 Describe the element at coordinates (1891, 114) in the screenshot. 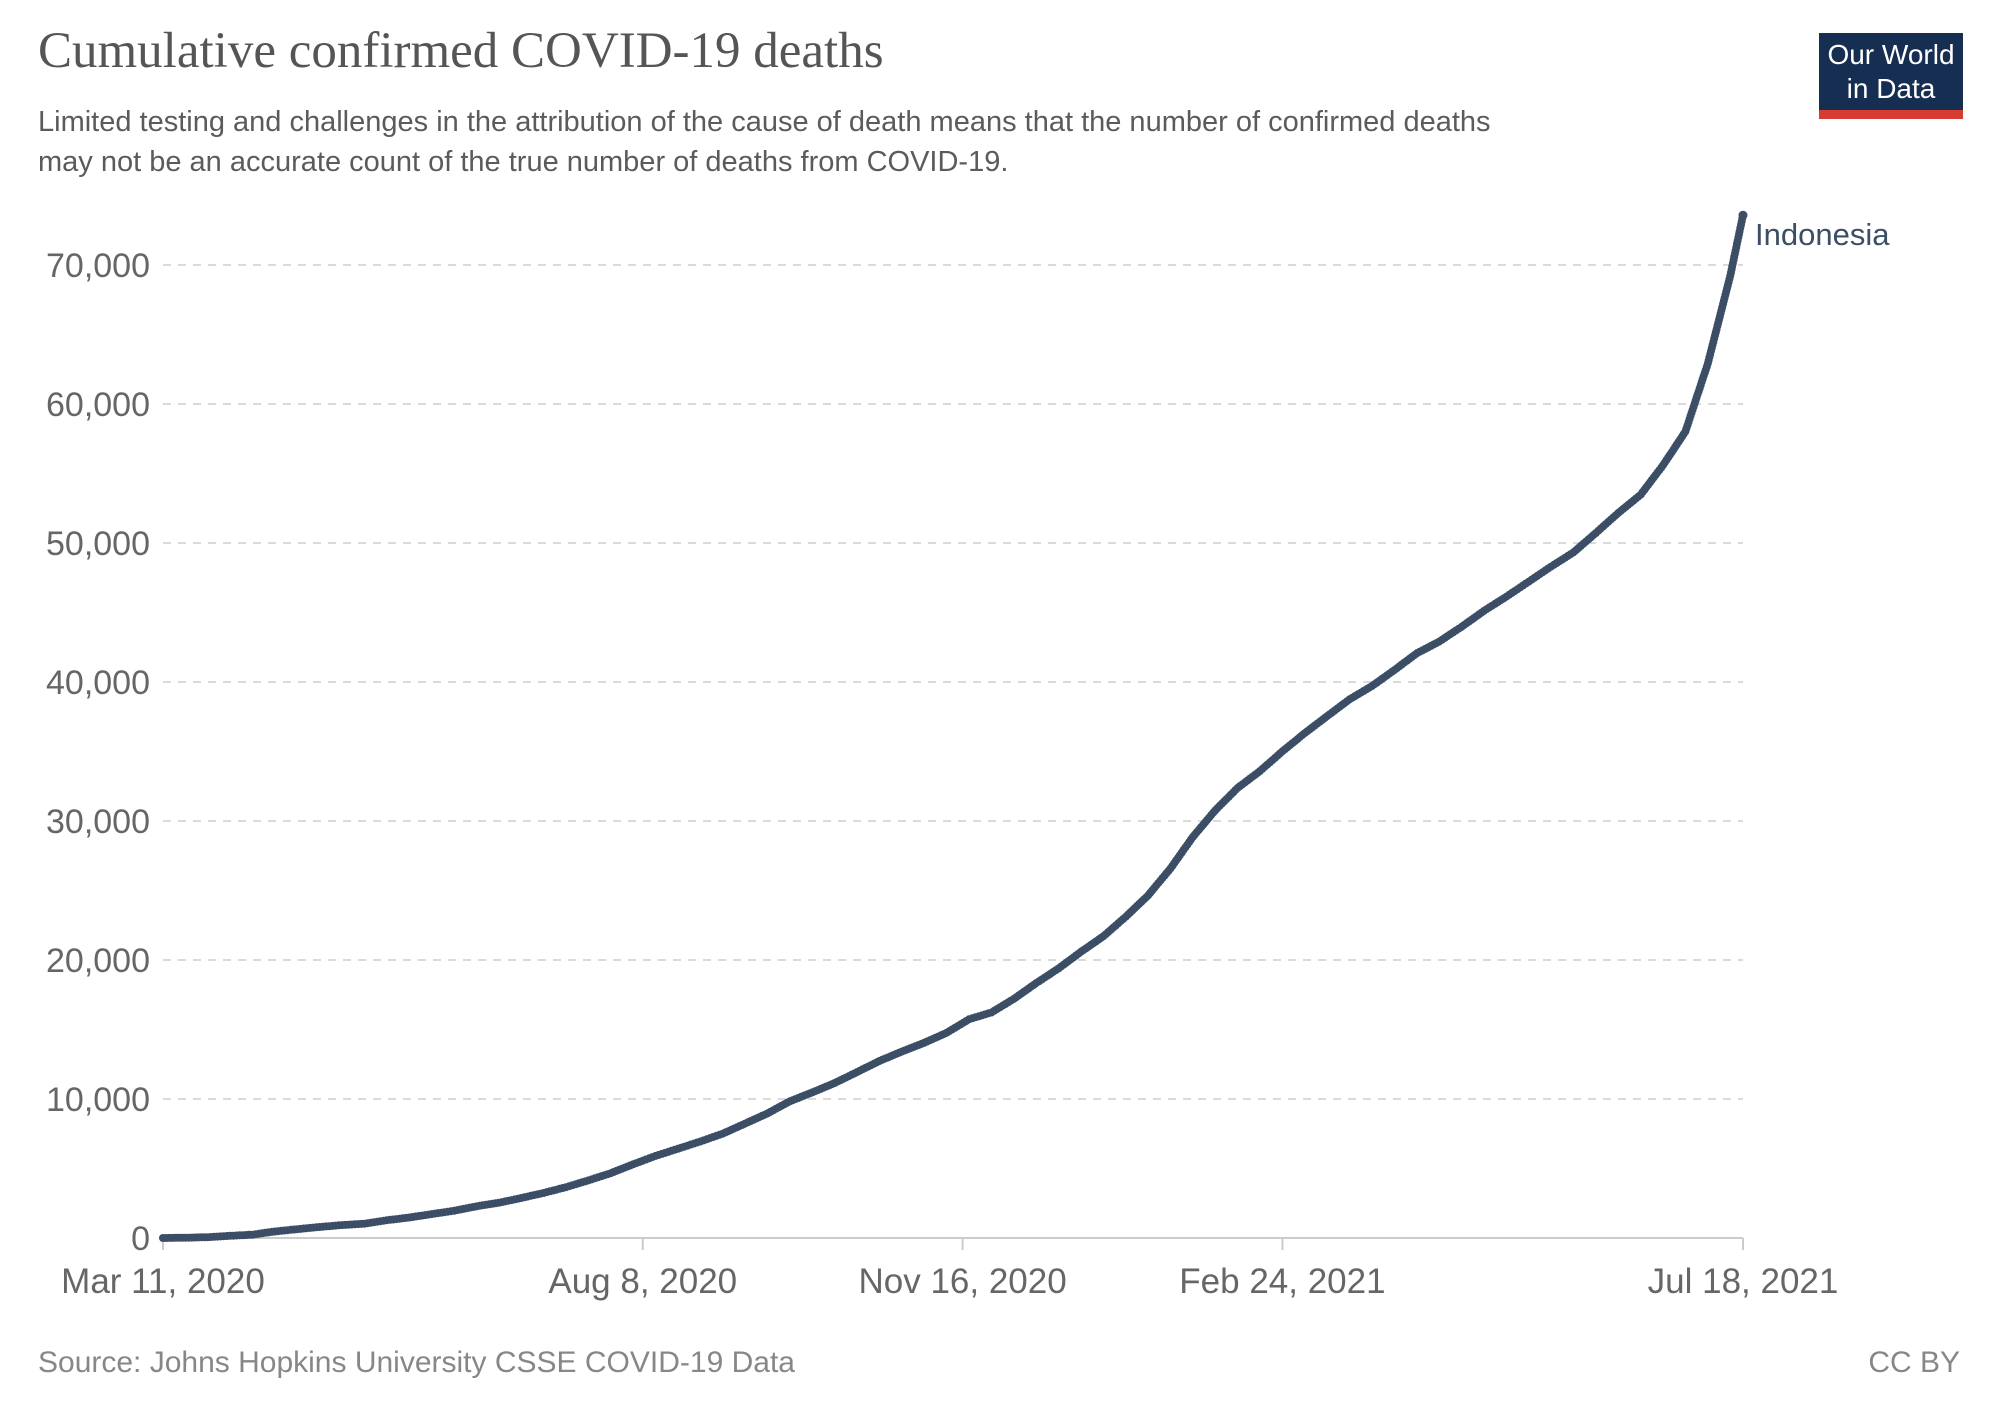

I see `owid-logo-accent-bar` at that location.